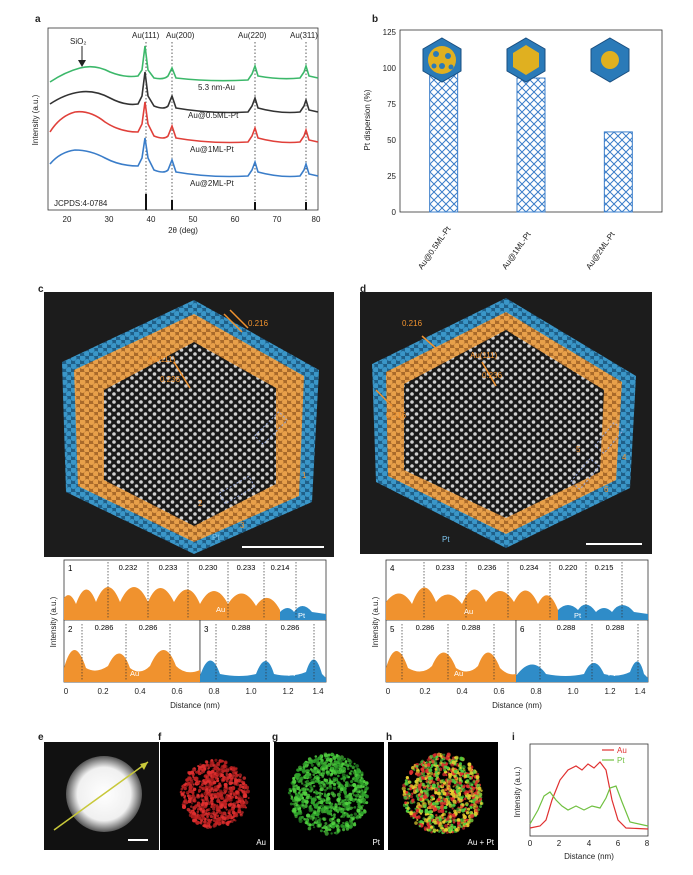 The width and height of the screenshot is (693, 875). I want to click on svg-text: 0.4, so click(140, 691).